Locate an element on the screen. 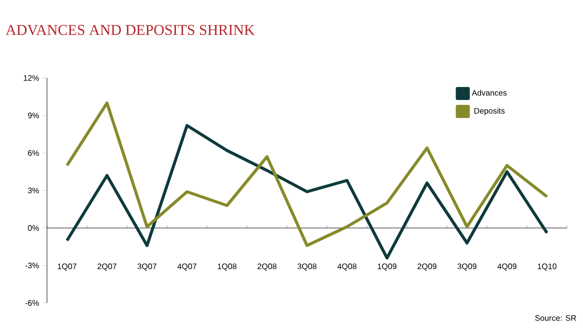 Image resolution: width=583 pixels, height=328 pixels. x-tick-label: 2Q08 is located at coordinates (267, 267).